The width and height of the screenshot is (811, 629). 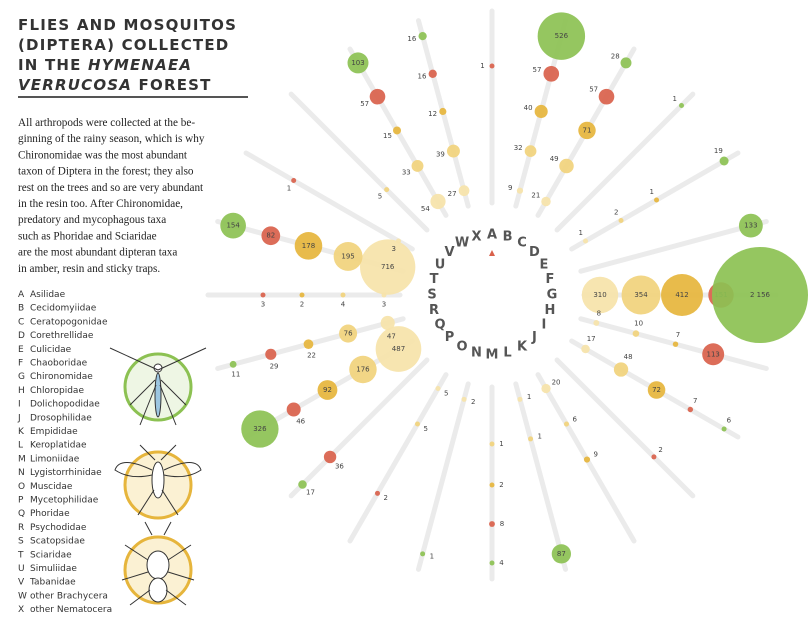 I want to click on value-label: 103, so click(x=357, y=63).